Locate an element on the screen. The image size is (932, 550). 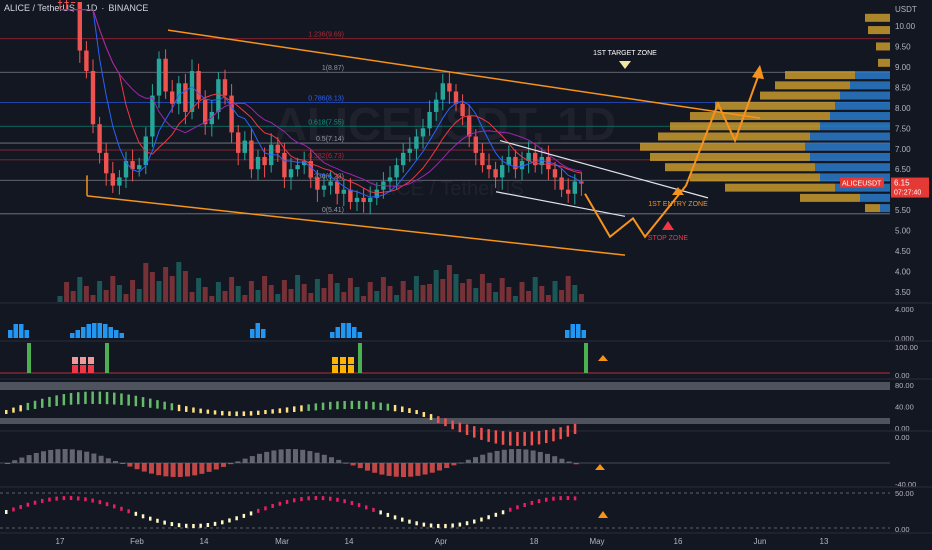
current-price-value: 6.15 is located at coordinates (902, 183).